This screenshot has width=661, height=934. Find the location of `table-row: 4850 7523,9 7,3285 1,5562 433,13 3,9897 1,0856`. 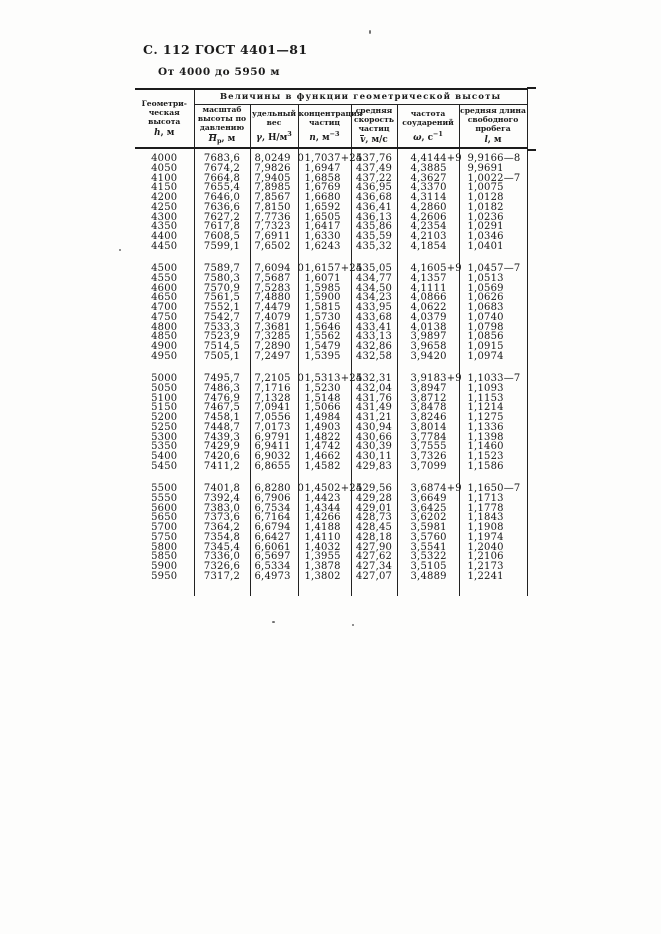

table-row: 4850 7523,9 7,3285 1,5562 433,13 3,9897 1,0856 is located at coordinates (331, 337).